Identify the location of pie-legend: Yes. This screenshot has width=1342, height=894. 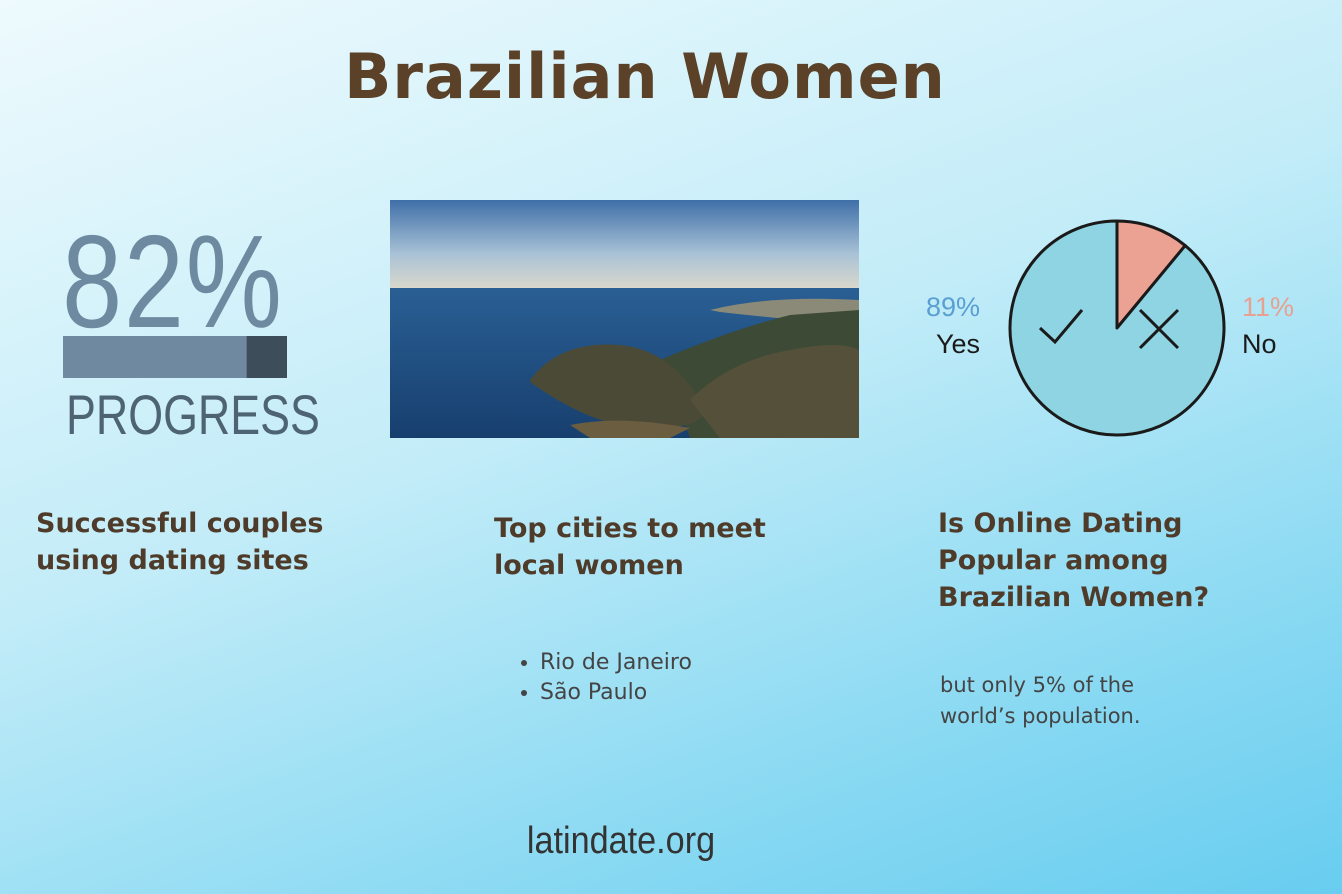
(958, 344).